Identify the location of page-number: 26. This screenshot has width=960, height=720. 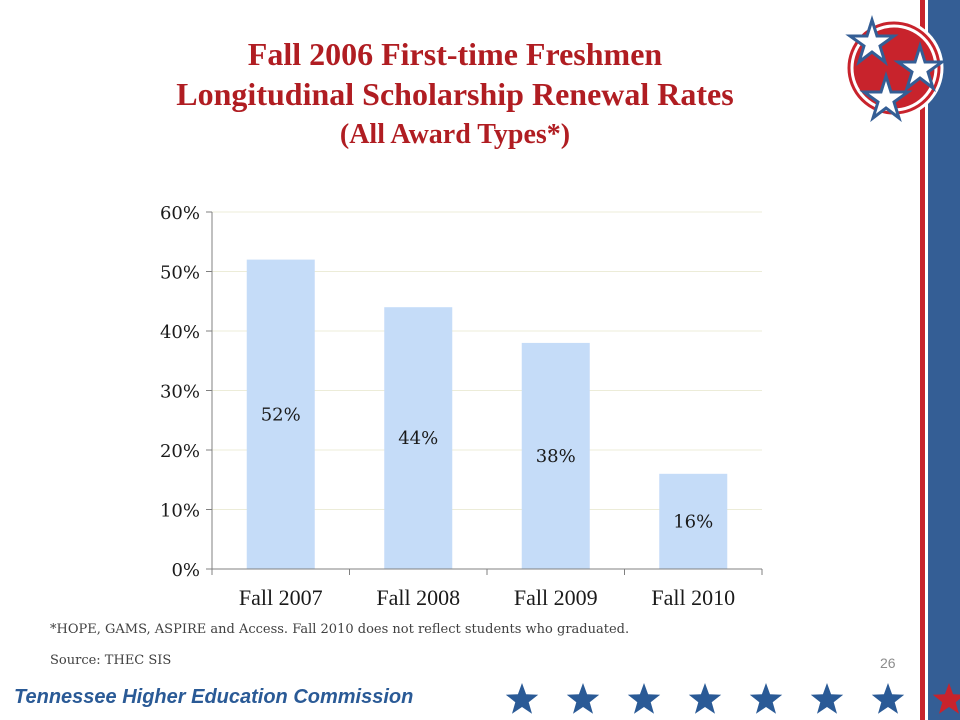
(888, 663).